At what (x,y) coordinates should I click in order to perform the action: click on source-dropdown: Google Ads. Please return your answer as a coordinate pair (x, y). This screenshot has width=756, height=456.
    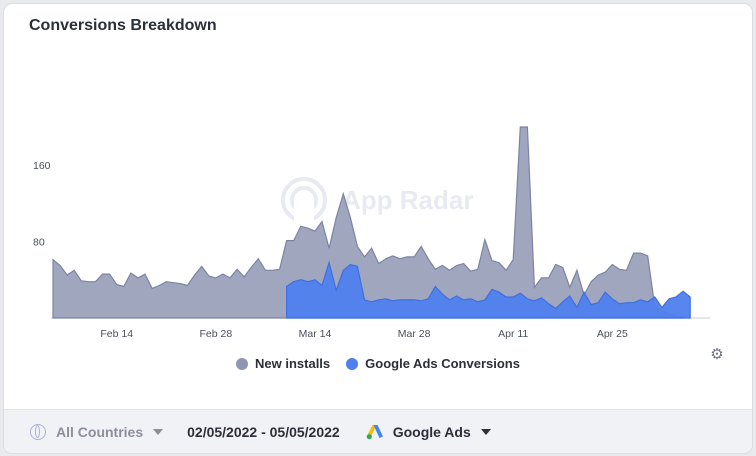
    Looking at the image, I should click on (428, 432).